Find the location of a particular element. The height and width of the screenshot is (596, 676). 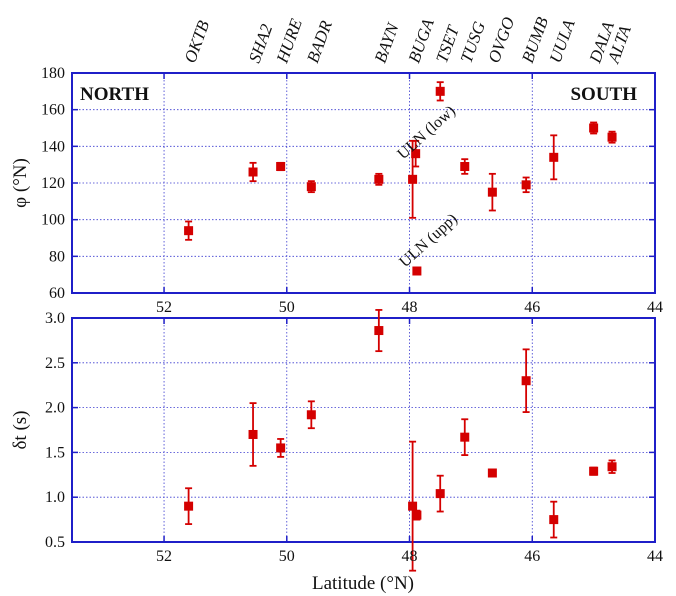

north-label: NORTH is located at coordinates (114, 94).